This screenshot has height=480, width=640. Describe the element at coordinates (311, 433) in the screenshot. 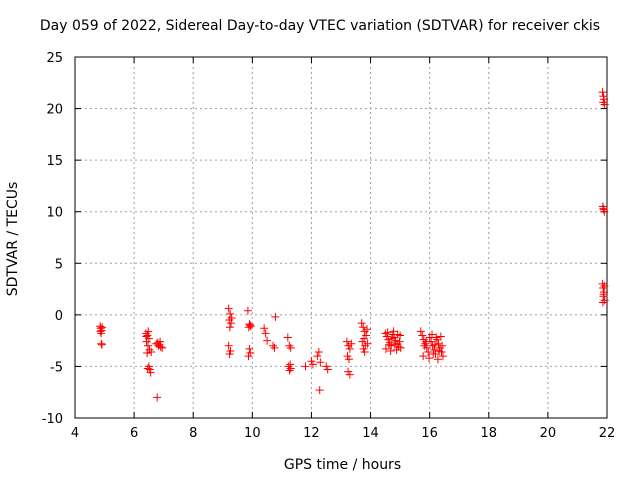

I see `x-tick-label: 12` at that location.